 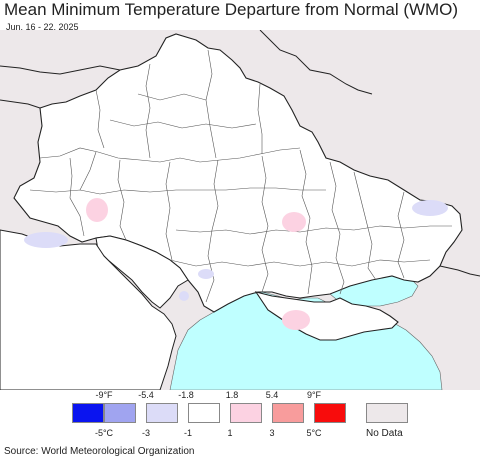 What do you see at coordinates (104, 395) in the screenshot?
I see `legend-f-tick: -9°F` at bounding box center [104, 395].